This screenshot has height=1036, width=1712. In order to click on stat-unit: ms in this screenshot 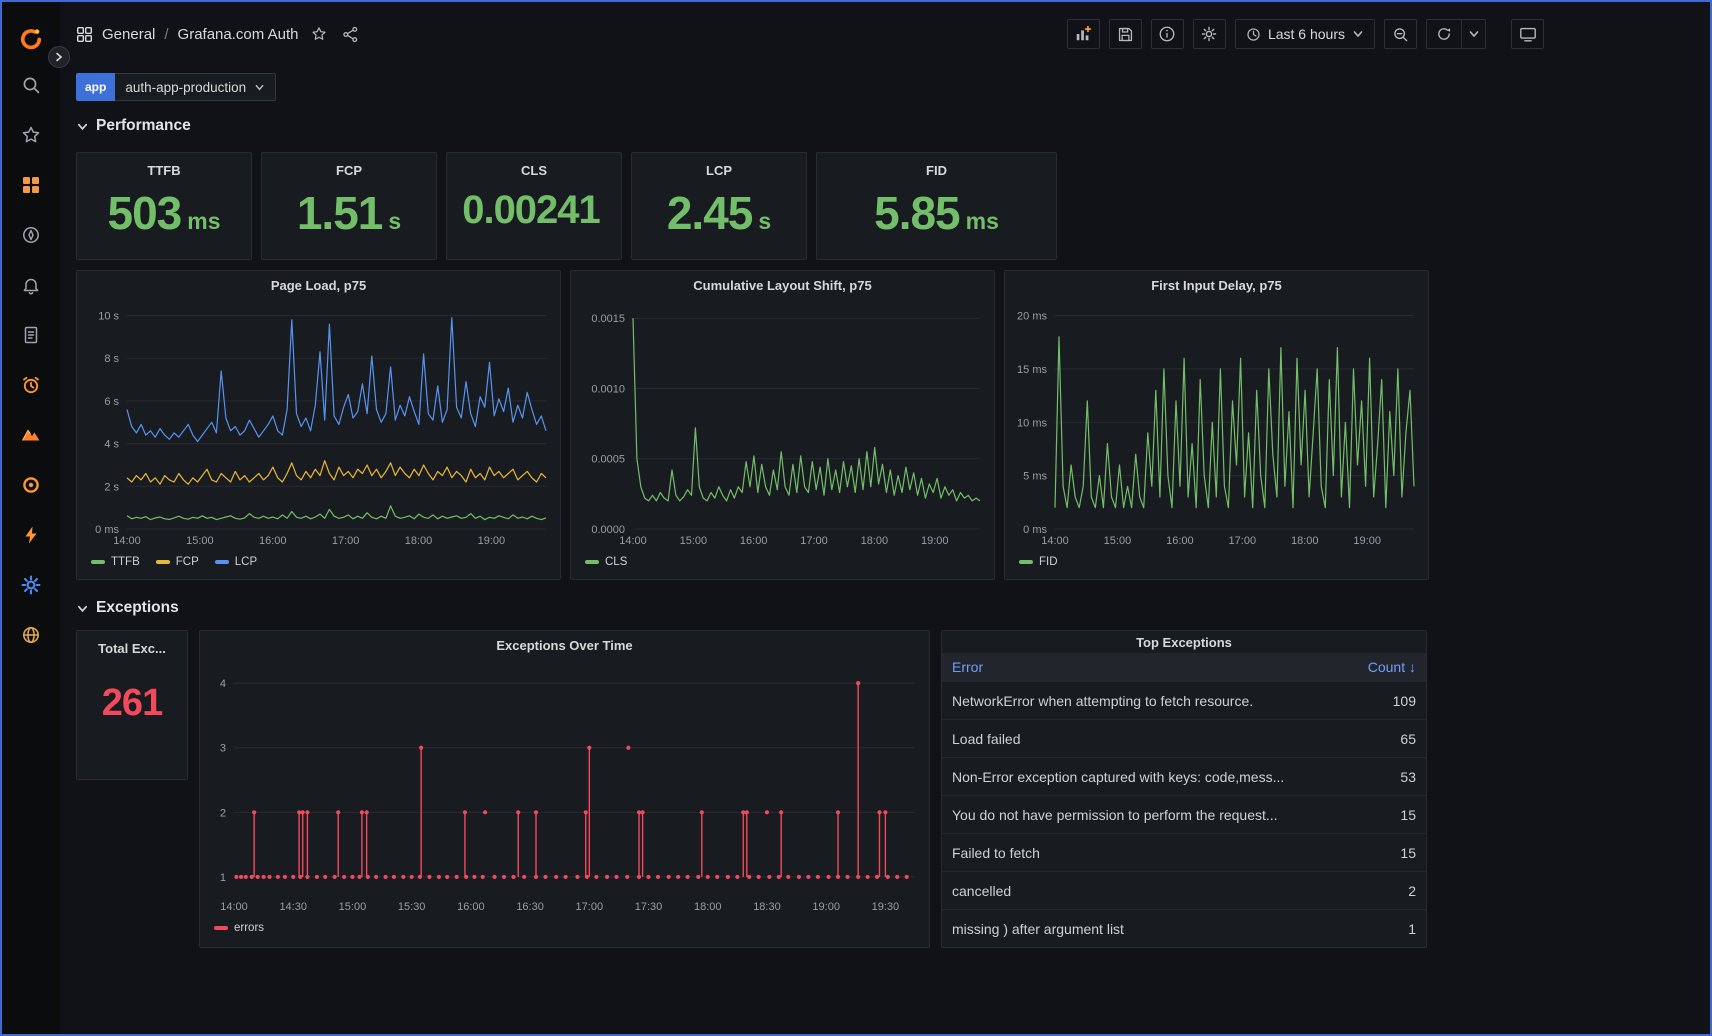, I will do `click(204, 221)`.